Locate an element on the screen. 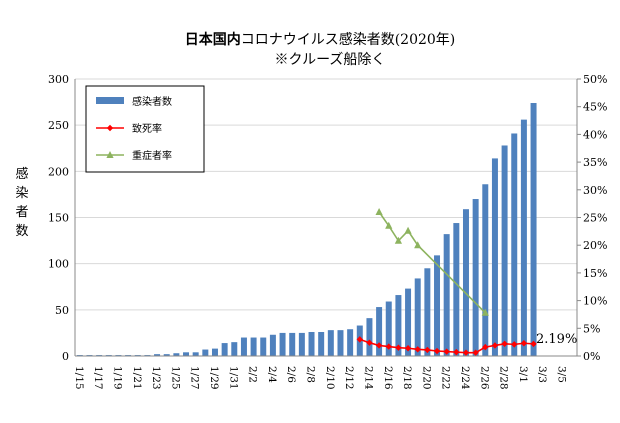  x-tick-label: 3/1 is located at coordinates (523, 374).